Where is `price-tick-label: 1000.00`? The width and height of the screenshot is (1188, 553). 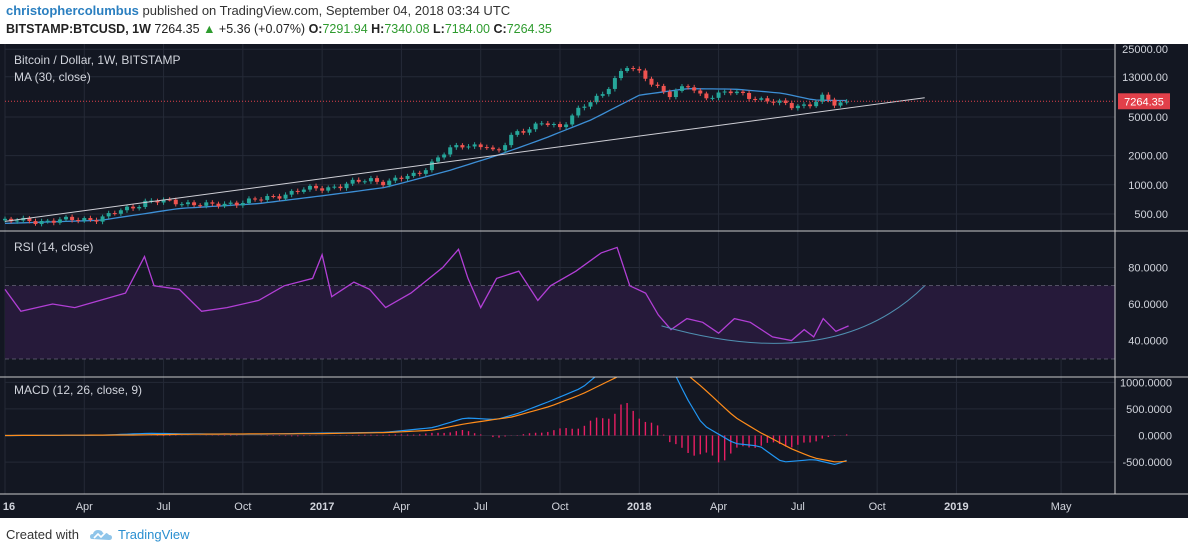
price-tick-label: 1000.00 is located at coordinates (1148, 186).